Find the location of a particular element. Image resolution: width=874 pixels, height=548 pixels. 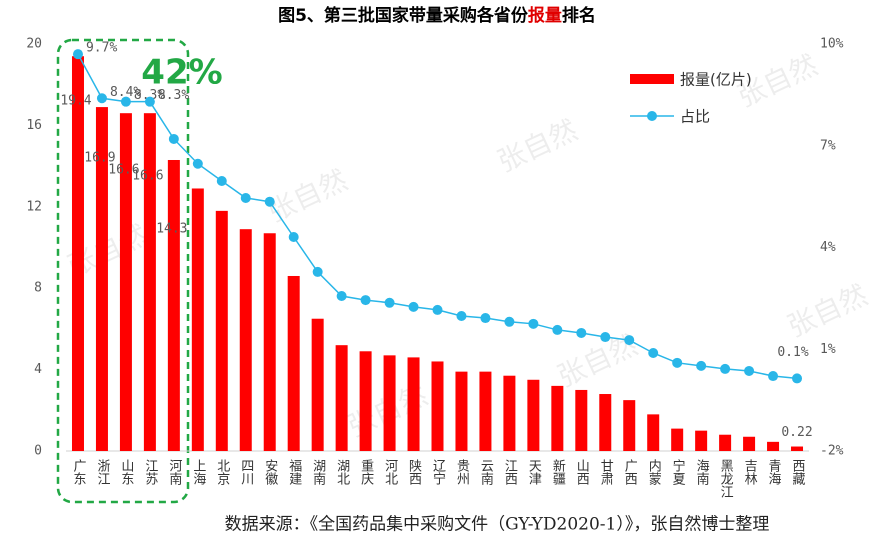

x-tick-label: 北京 is located at coordinates (222, 472).